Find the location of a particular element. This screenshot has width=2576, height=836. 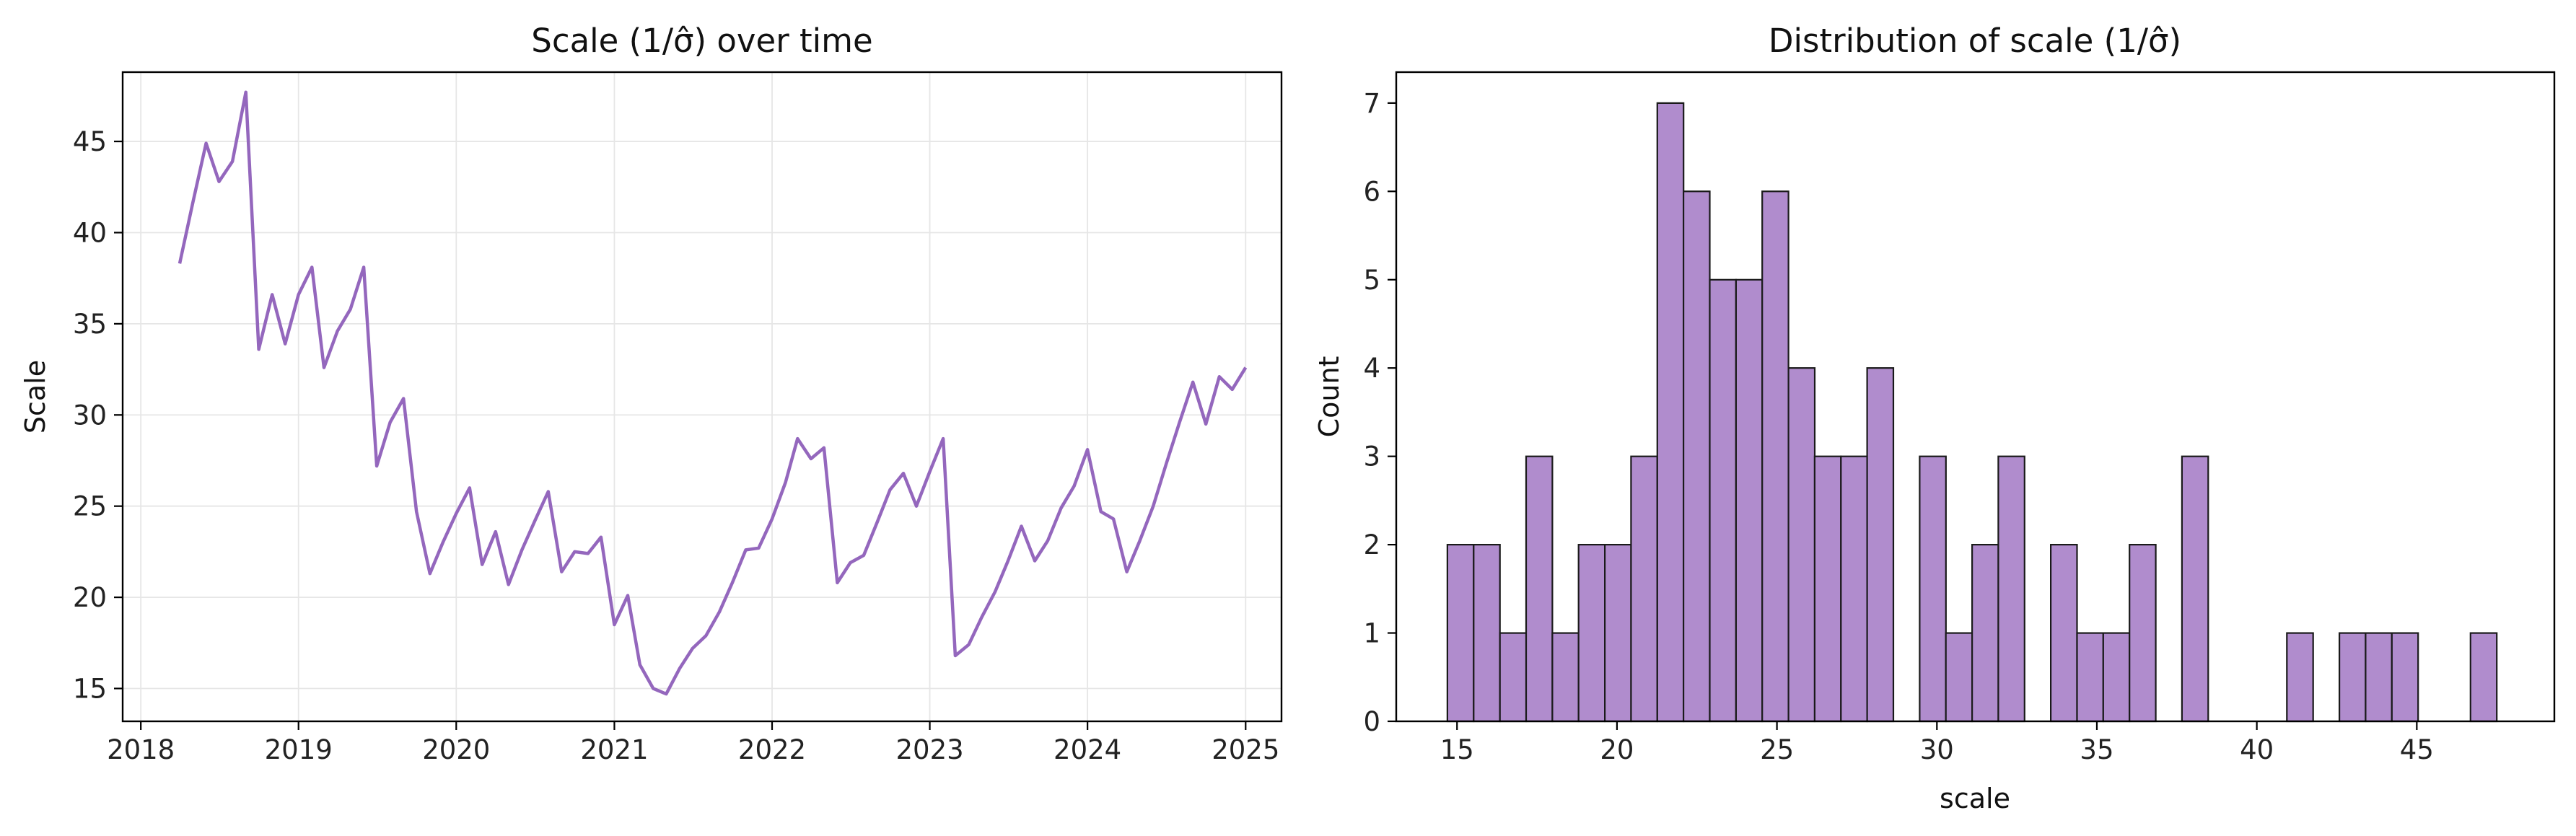

histogram-x-axis: 15 20 25 30 35 40 45 is located at coordinates (1937, 743).